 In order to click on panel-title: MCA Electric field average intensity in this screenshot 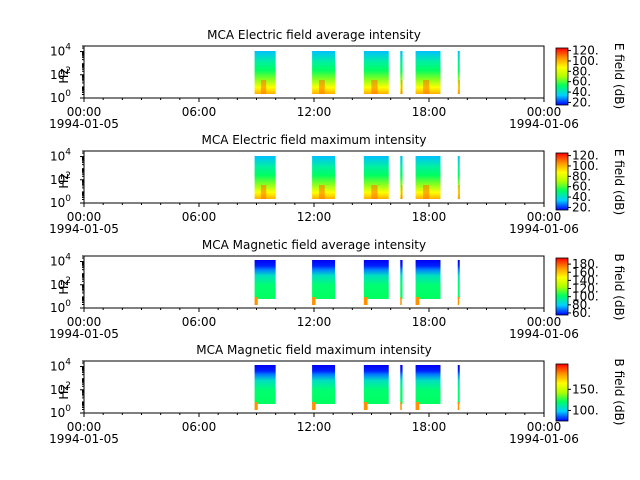, I will do `click(314, 35)`.